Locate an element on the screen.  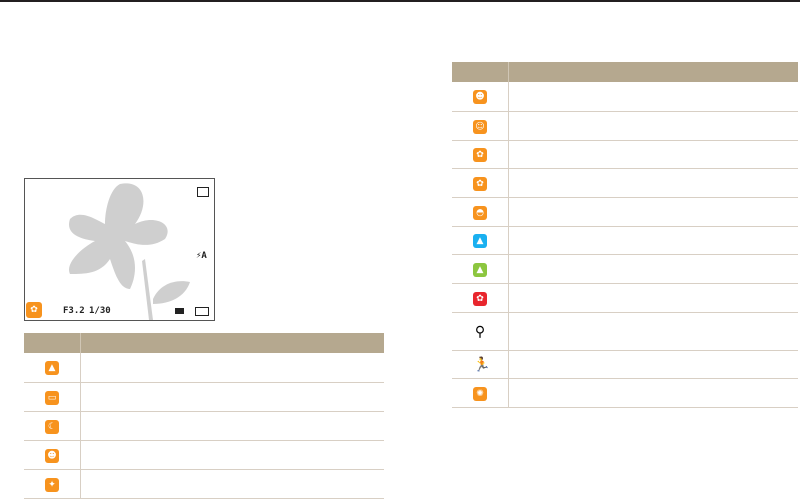
flash-icon: ⚡A is located at coordinates (201, 256).